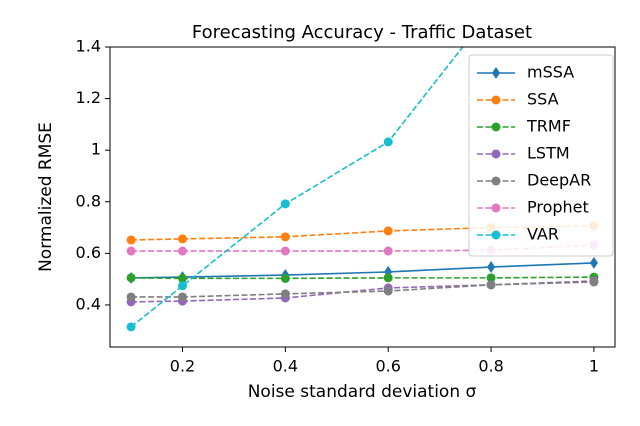 Image resolution: width=640 pixels, height=426 pixels. What do you see at coordinates (46, 197) in the screenshot?
I see `y-axis-label: Normalized RMSE` at bounding box center [46, 197].